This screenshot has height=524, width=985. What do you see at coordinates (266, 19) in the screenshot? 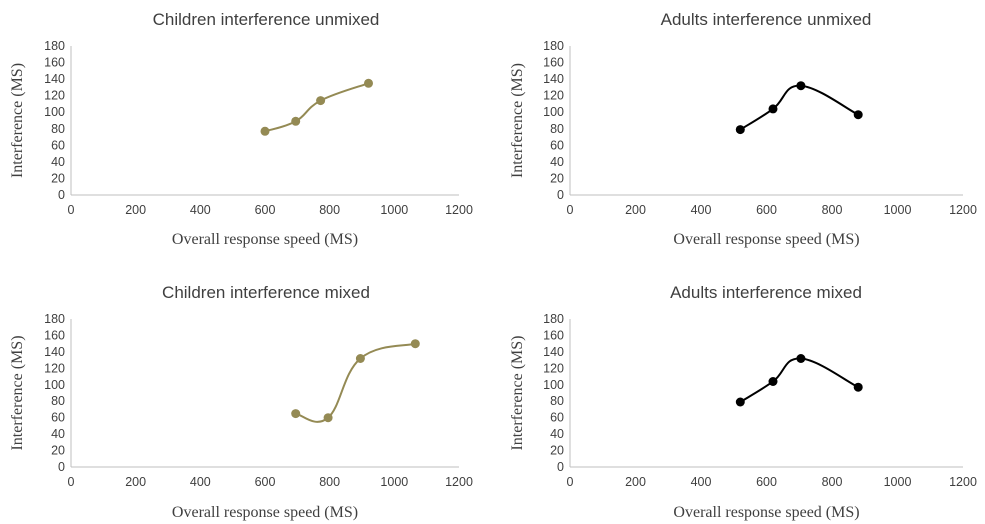
I see `chart-title: Children interference unmixed` at bounding box center [266, 19].